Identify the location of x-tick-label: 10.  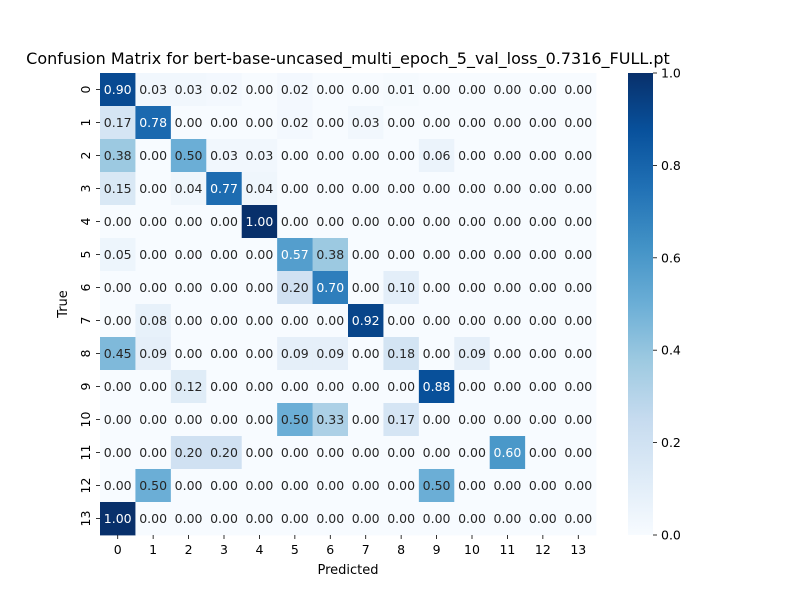
(472, 549).